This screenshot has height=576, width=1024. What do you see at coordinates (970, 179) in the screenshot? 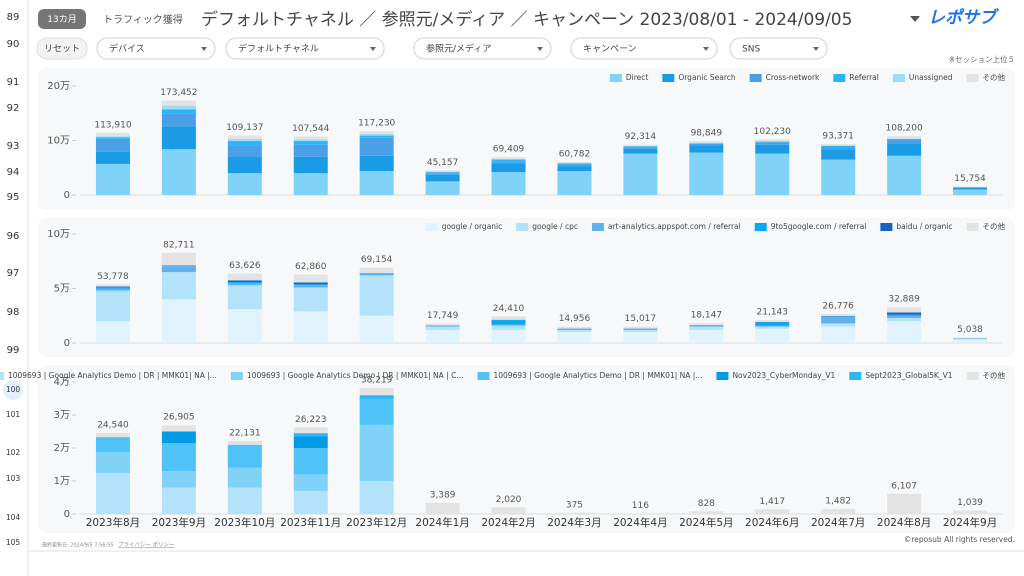
I see `total-label: 15,754` at bounding box center [970, 179].